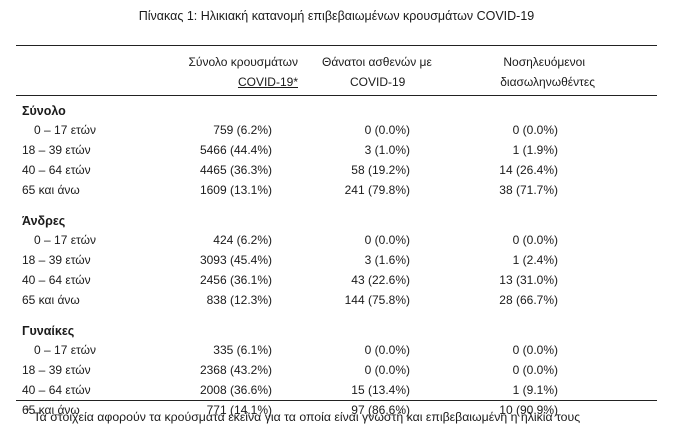 This screenshot has height=439, width=673. I want to click on deaths-cell: 43 (22.6%), so click(380, 280).